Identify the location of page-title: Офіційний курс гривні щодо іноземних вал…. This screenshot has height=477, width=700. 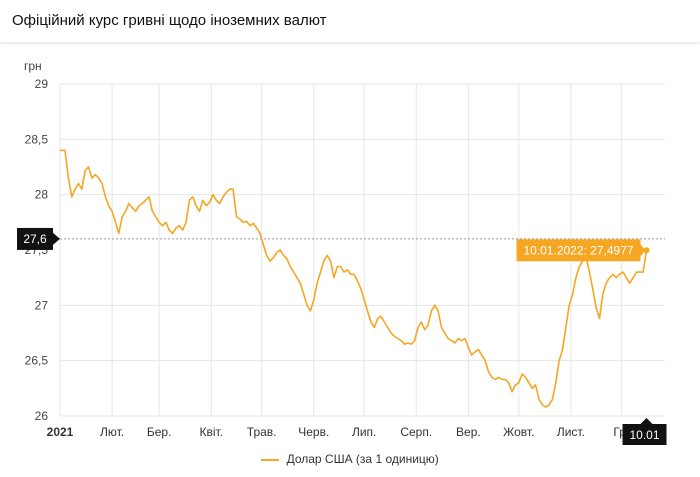
(169, 20).